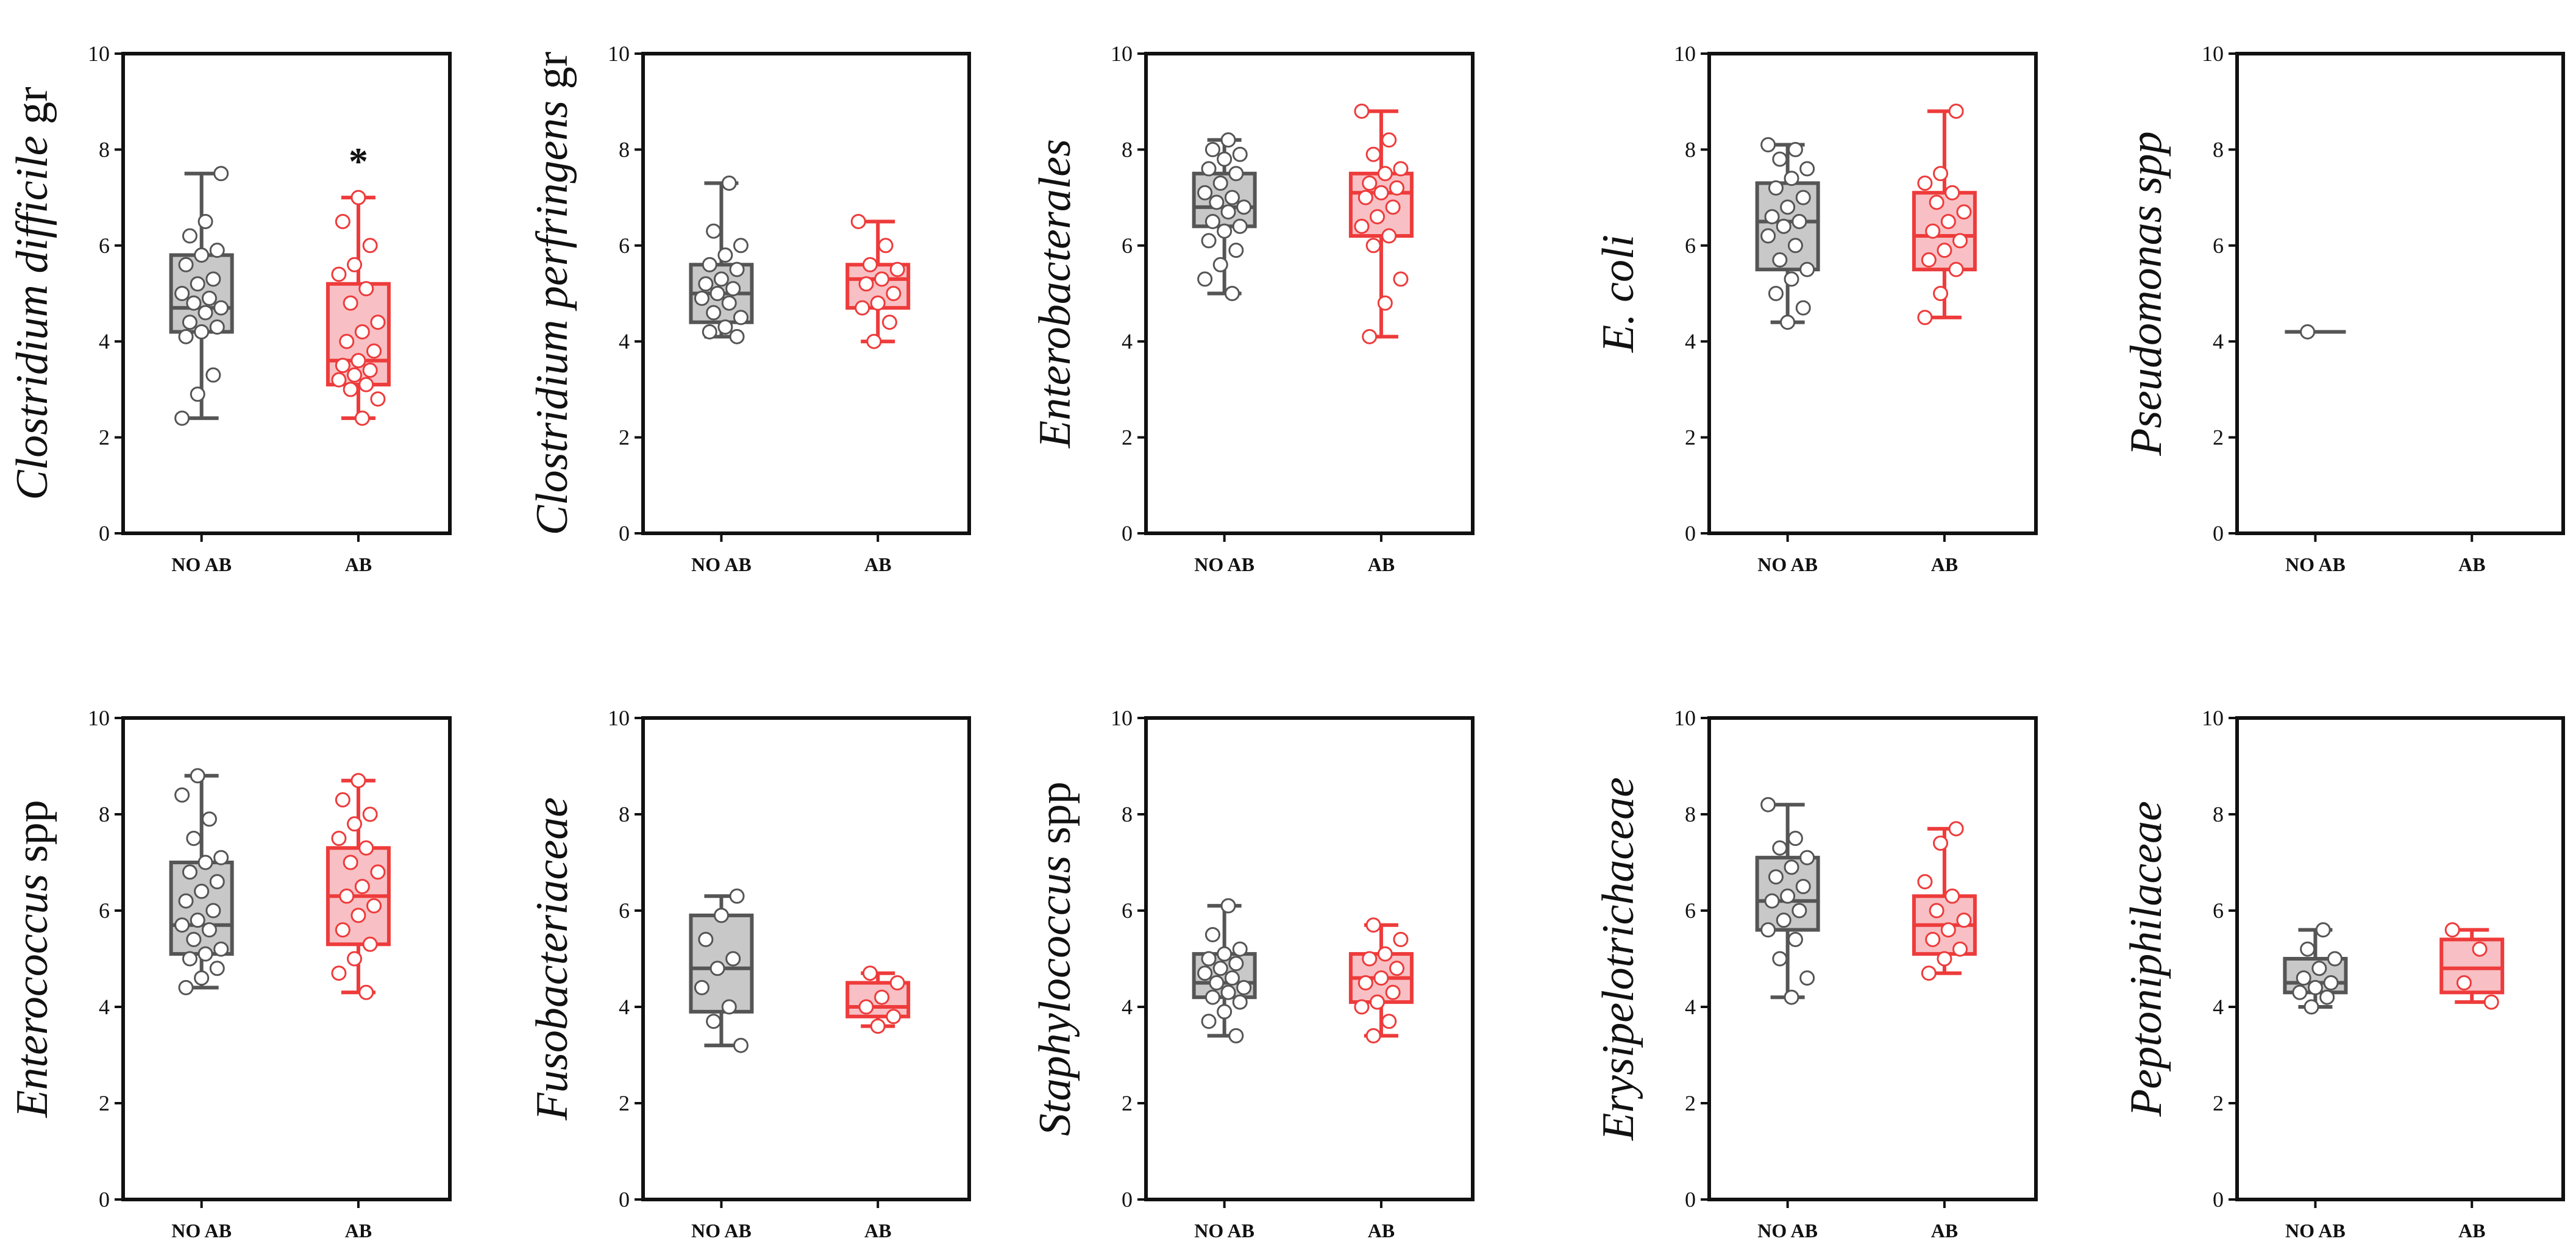 The image size is (2576, 1258). Describe the element at coordinates (1690, 1103) in the screenshot. I see `y-tick-label: 2` at that location.